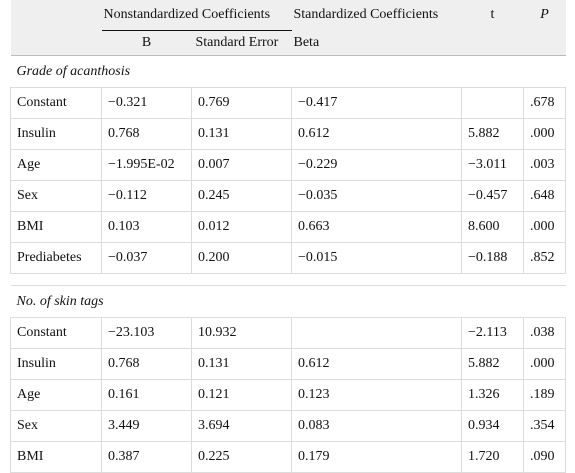 The image size is (575, 473). What do you see at coordinates (376, 395) in the screenshot?
I see `cell: 0.123` at bounding box center [376, 395].